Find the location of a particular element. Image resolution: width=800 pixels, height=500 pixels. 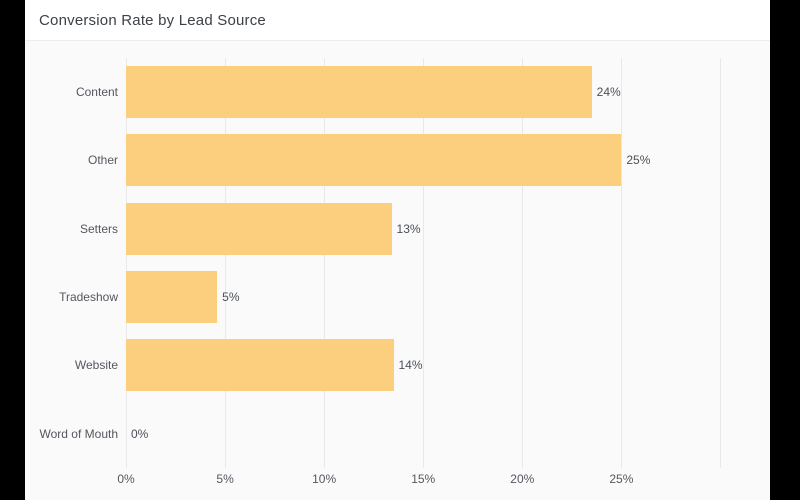

chart-title: Conversion Rate by Lead Source is located at coordinates (152, 20).